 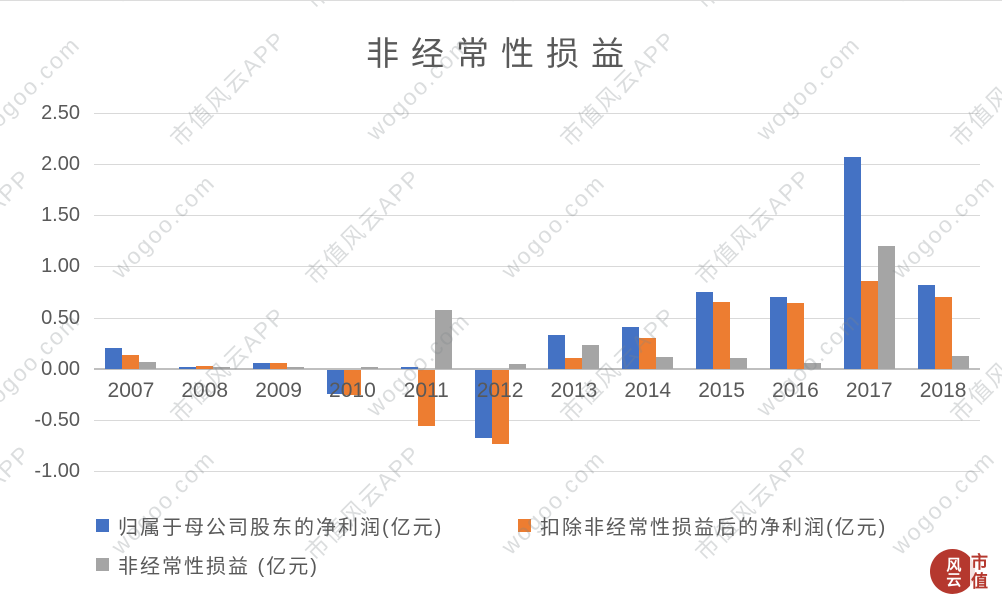 What do you see at coordinates (869, 324) in the screenshot?
I see `bar-s1-2017` at bounding box center [869, 324].